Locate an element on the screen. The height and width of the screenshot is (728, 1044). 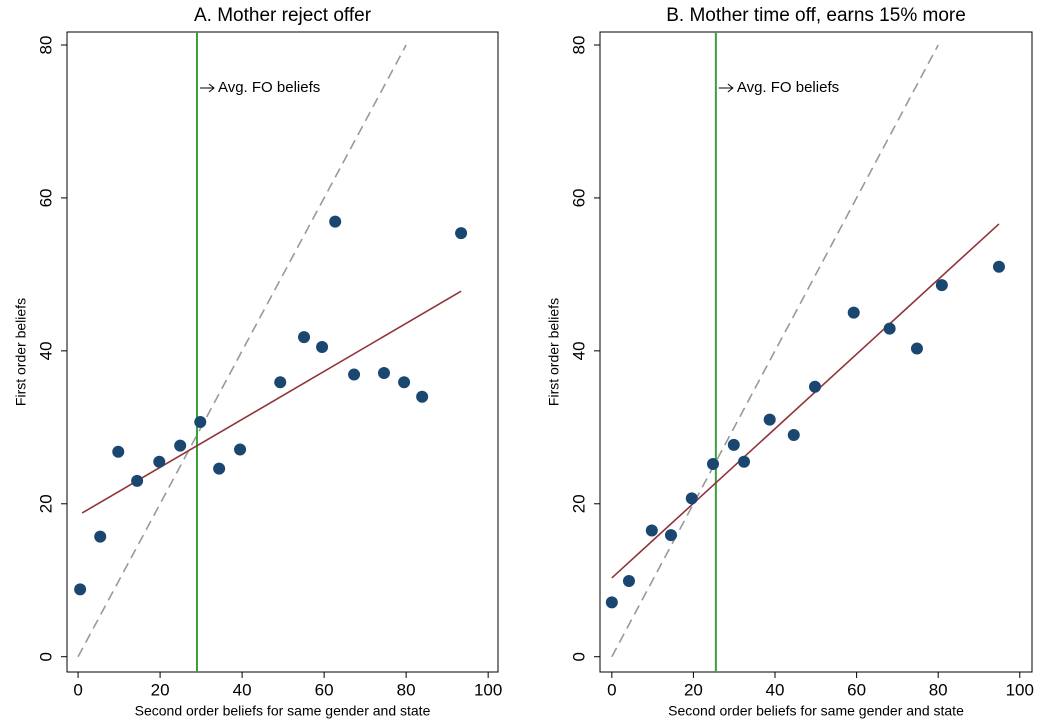
chart-title: A. Mother reject offer is located at coordinates (283, 15).